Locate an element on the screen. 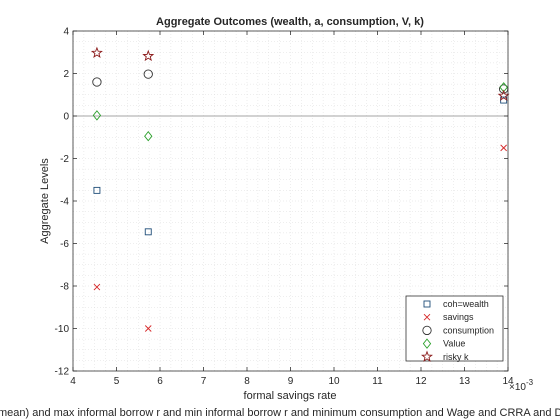 The image size is (560, 420). y-tick-label: 4 is located at coordinates (66, 32).